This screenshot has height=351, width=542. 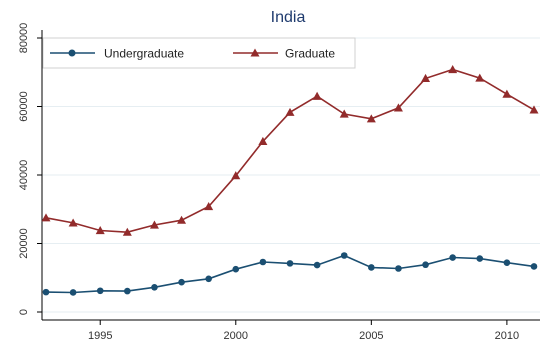 I want to click on y-tick-label: 40000, so click(x=24, y=175).